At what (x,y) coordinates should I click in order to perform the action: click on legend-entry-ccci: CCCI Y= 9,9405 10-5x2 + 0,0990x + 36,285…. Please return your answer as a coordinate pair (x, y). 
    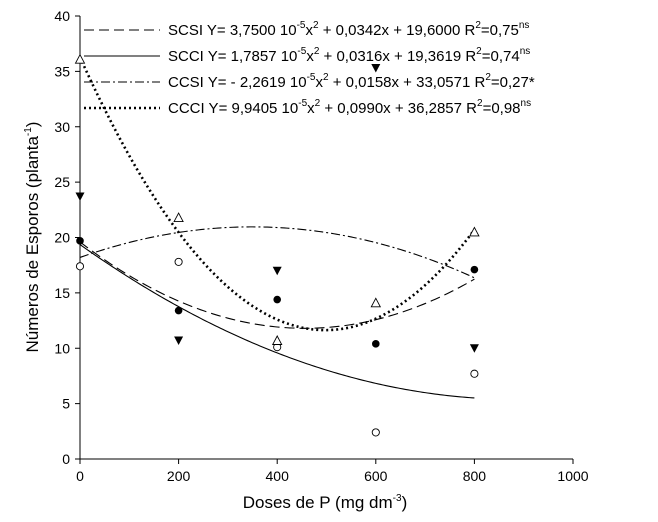
    Looking at the image, I should click on (349, 107).